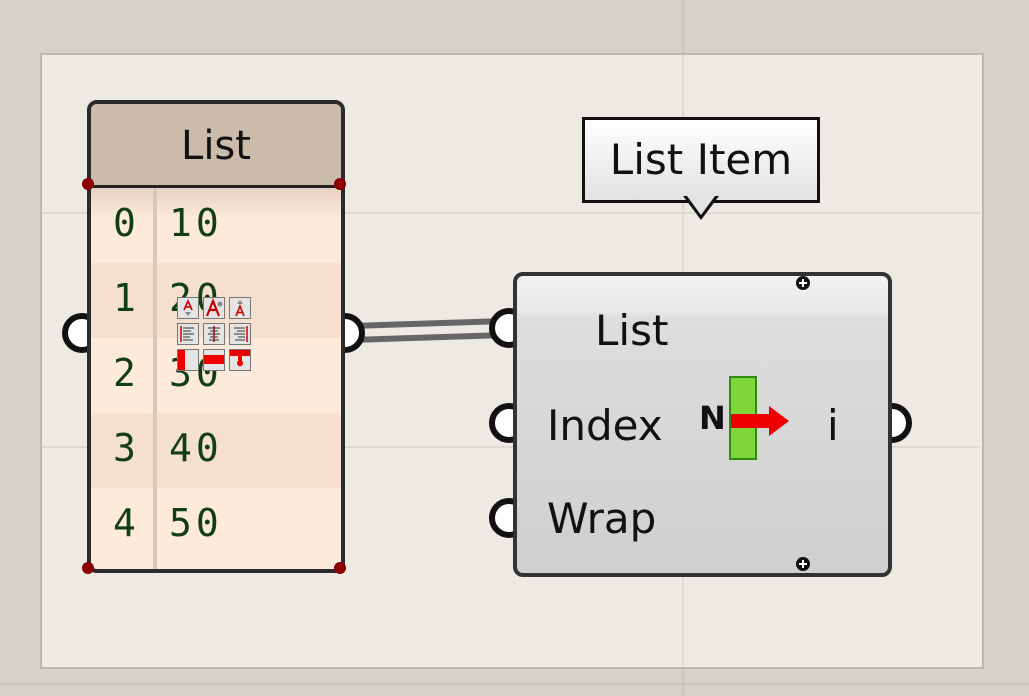  Describe the element at coordinates (124, 523) in the screenshot. I see `item-index: 4` at that location.